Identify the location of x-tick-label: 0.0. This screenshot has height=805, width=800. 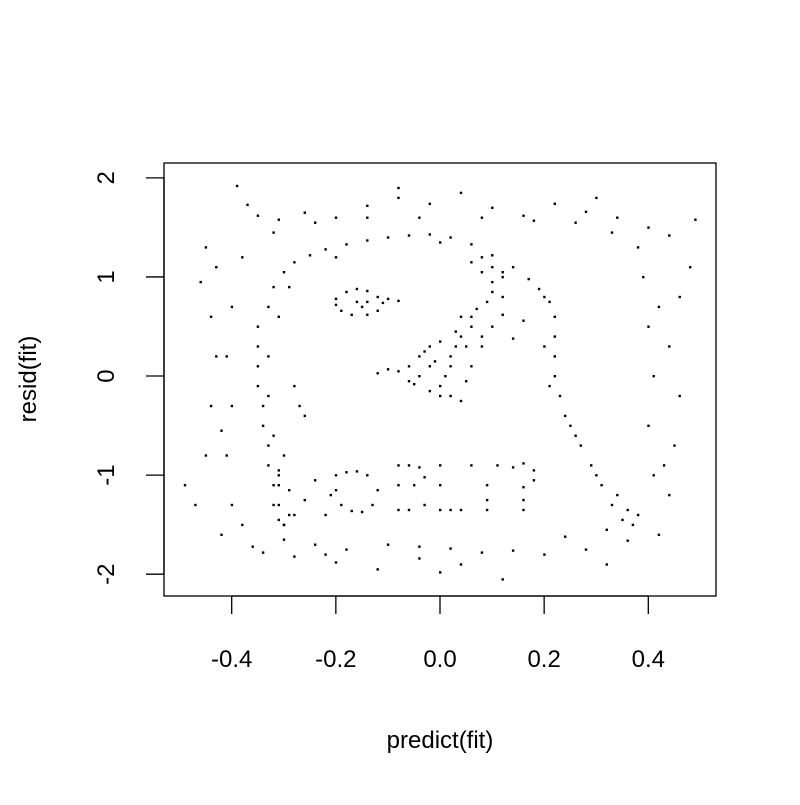
(439, 659).